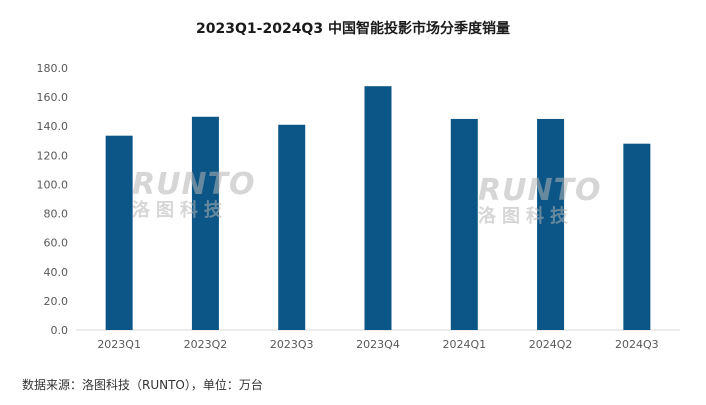 The width and height of the screenshot is (706, 405). Describe the element at coordinates (119, 344) in the screenshot. I see `x-tick-label: 2023Q1` at that location.